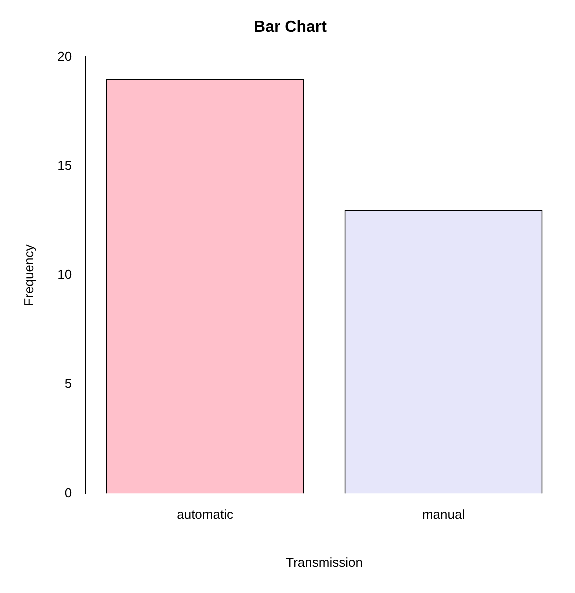 Image resolution: width=575 pixels, height=593 pixels. I want to click on x-tick-label: automatic, so click(205, 514).